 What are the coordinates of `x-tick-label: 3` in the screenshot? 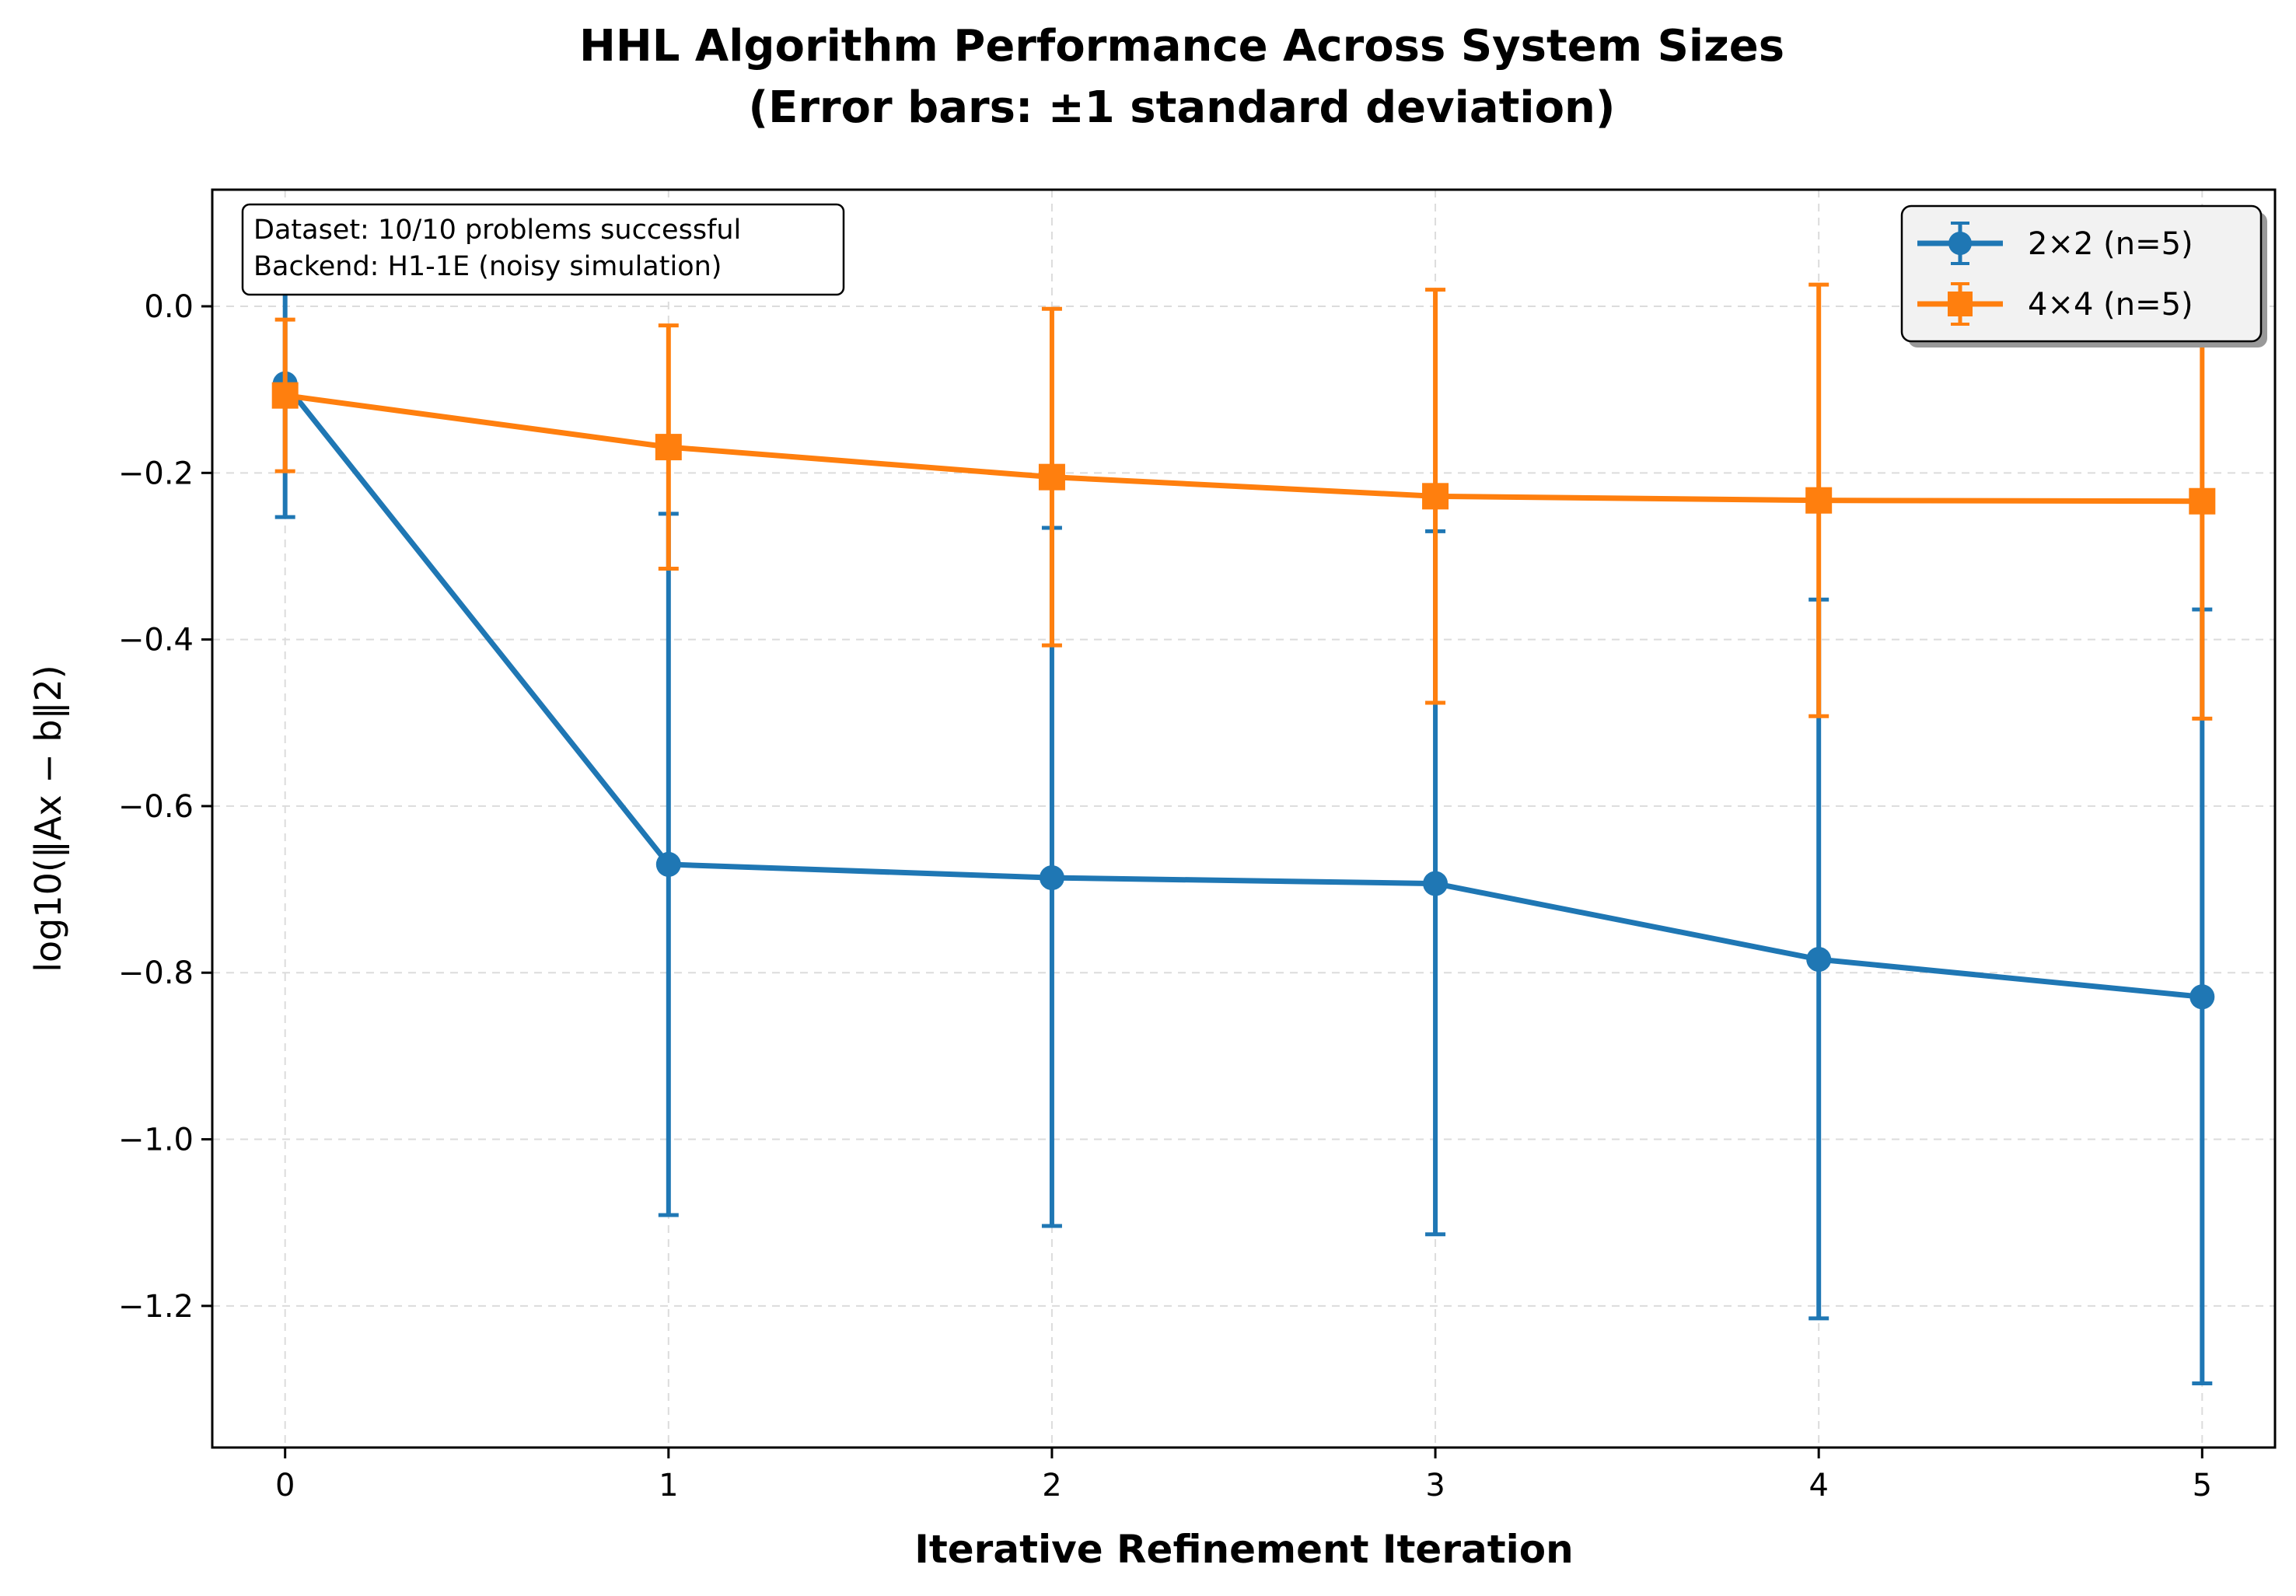 It's located at (1435, 1486).